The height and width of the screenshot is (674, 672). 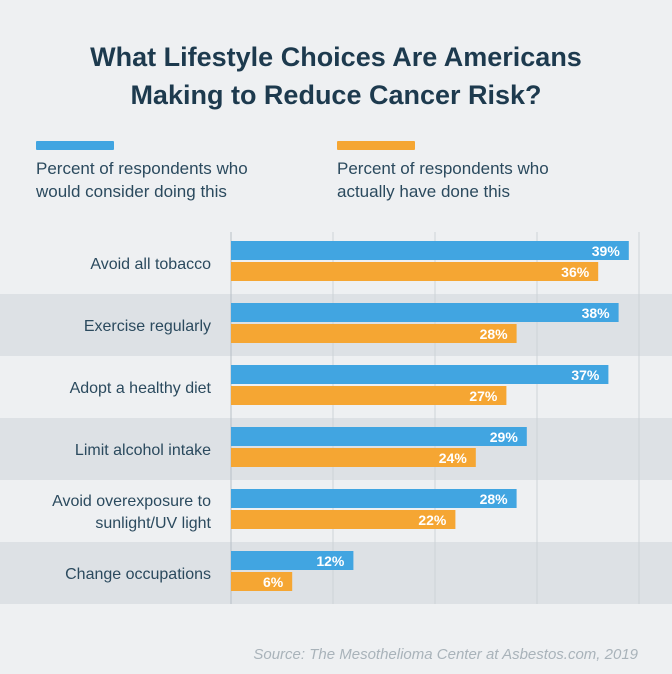 What do you see at coordinates (131, 191) in the screenshot?
I see `legend-label-consider-line-2: would consider doing this` at bounding box center [131, 191].